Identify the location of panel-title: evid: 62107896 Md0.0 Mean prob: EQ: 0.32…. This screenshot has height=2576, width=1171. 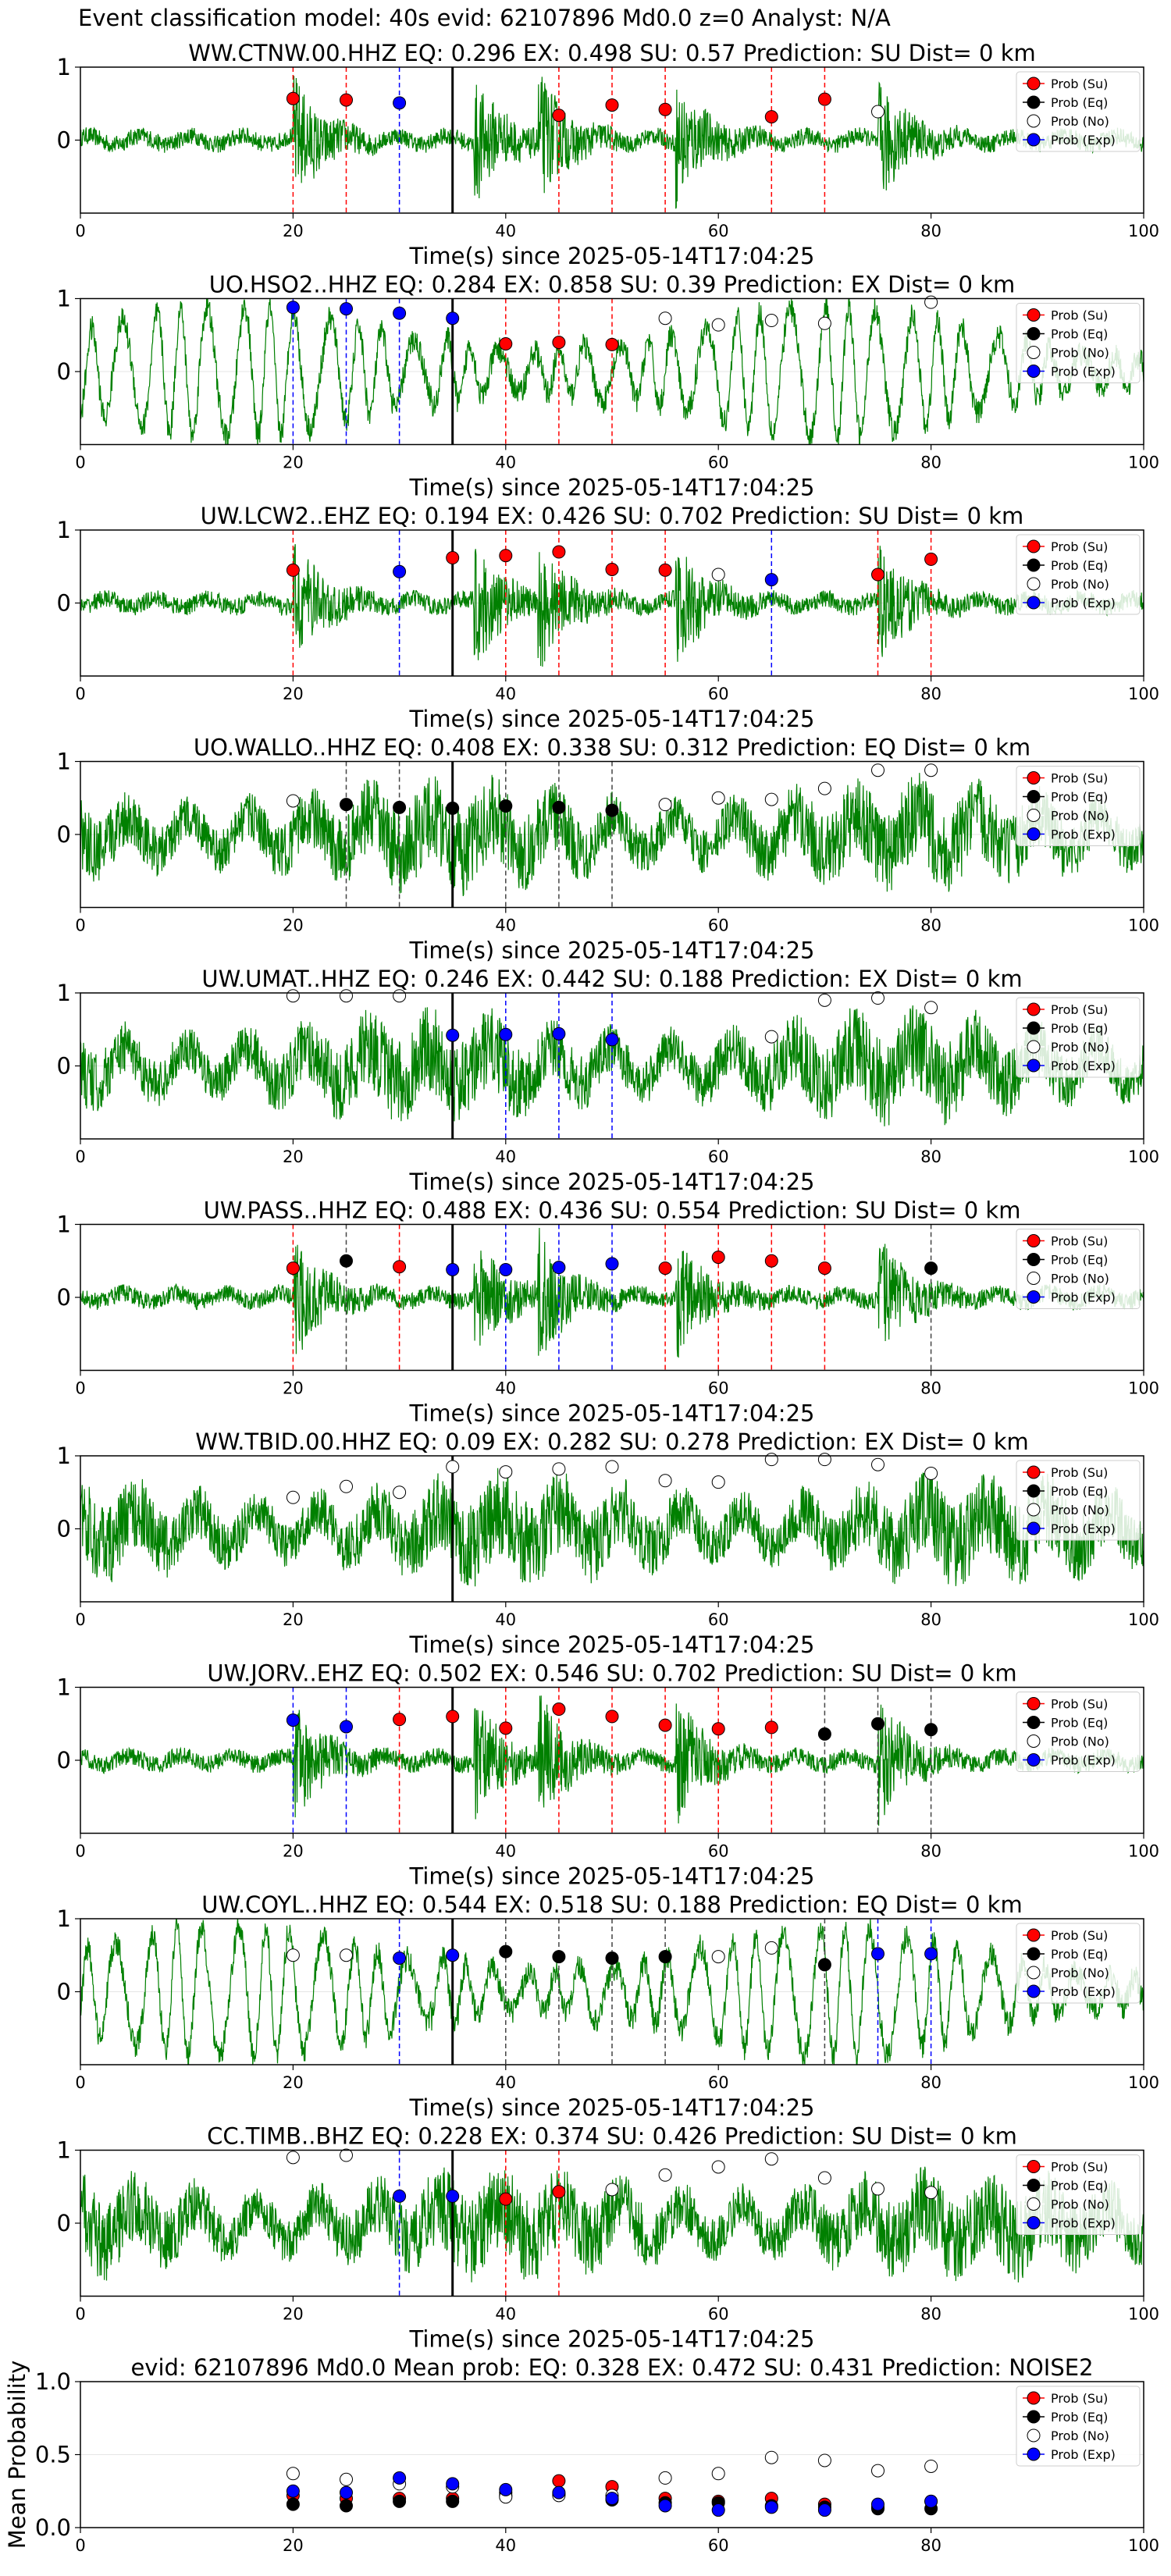
(611, 2367).